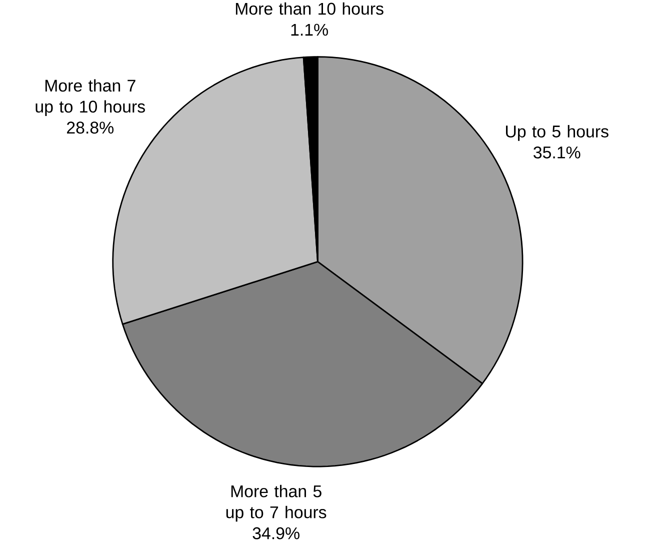 This screenshot has width=647, height=542. I want to click on slice-label: More than 10 hours, so click(310, 8).